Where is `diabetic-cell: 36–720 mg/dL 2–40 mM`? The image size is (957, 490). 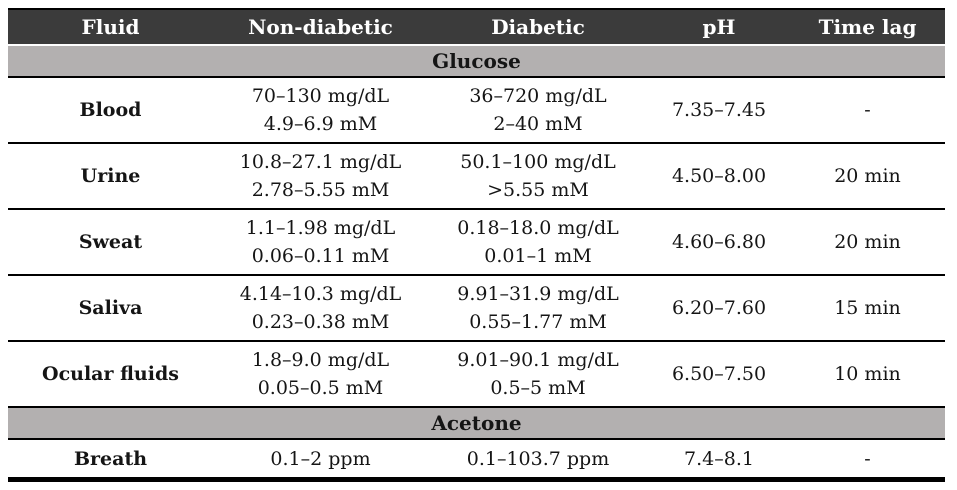 diabetic-cell: 36–720 mg/dL 2–40 mM is located at coordinates (538, 110).